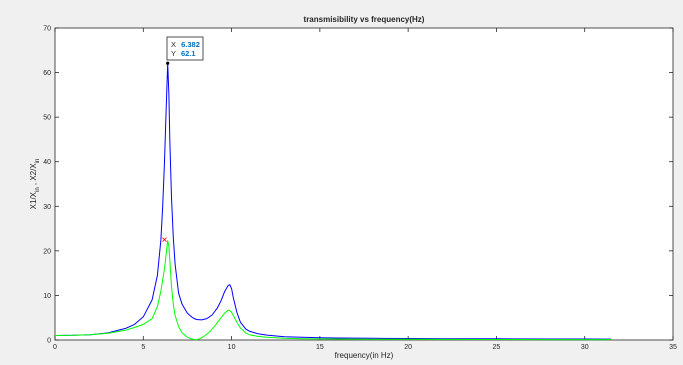 This screenshot has height=365, width=683. Describe the element at coordinates (173, 44) in the screenshot. I see `datatip-x-label: X` at that location.